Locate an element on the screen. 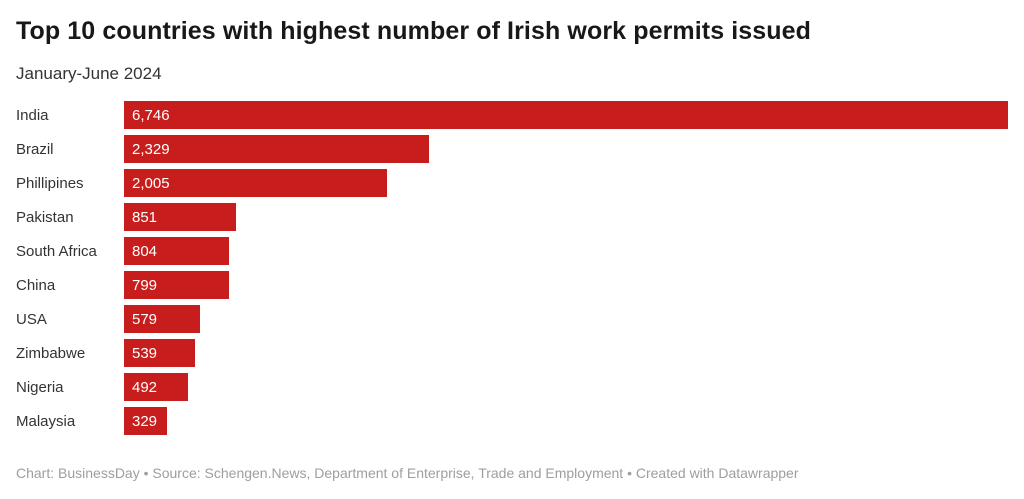 This screenshot has width=1024, height=499. bar: 804 is located at coordinates (177, 251).